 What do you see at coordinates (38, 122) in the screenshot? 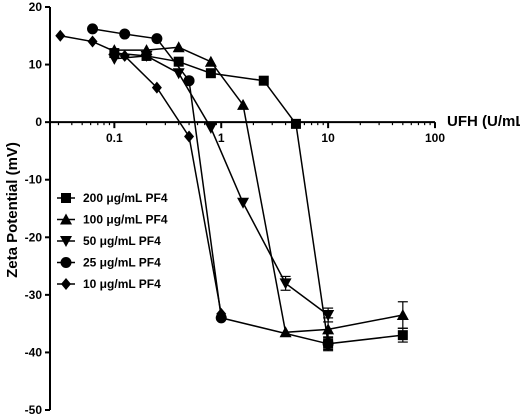
I see `y-tick-label: 0` at bounding box center [38, 122].